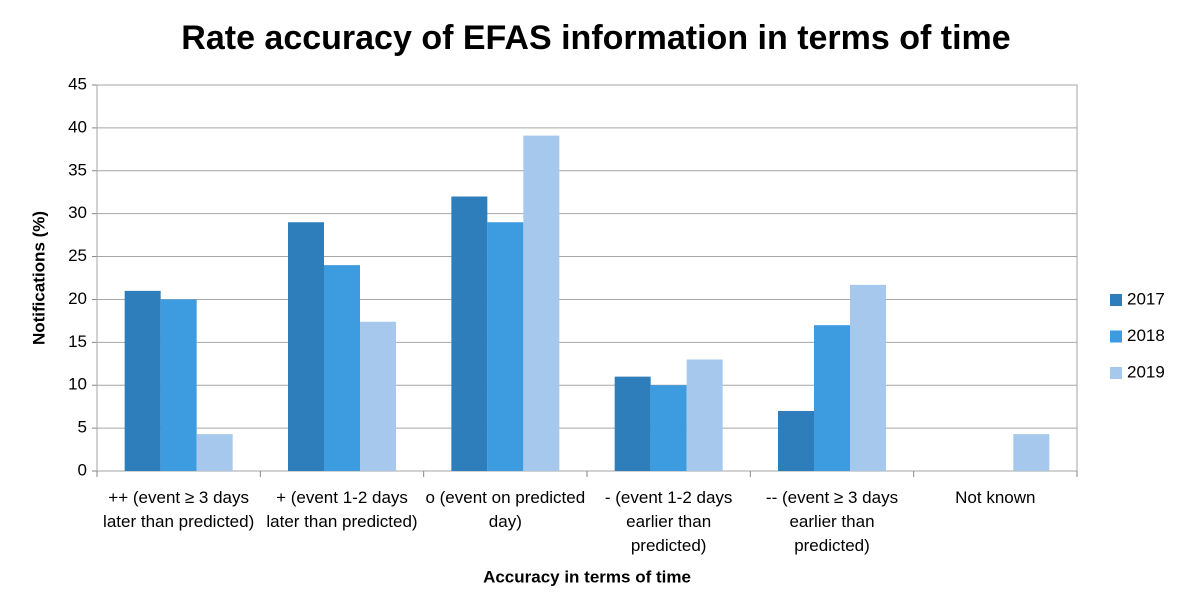 The width and height of the screenshot is (1192, 613). What do you see at coordinates (82, 427) in the screenshot?
I see `y-tick-label: 5` at bounding box center [82, 427].